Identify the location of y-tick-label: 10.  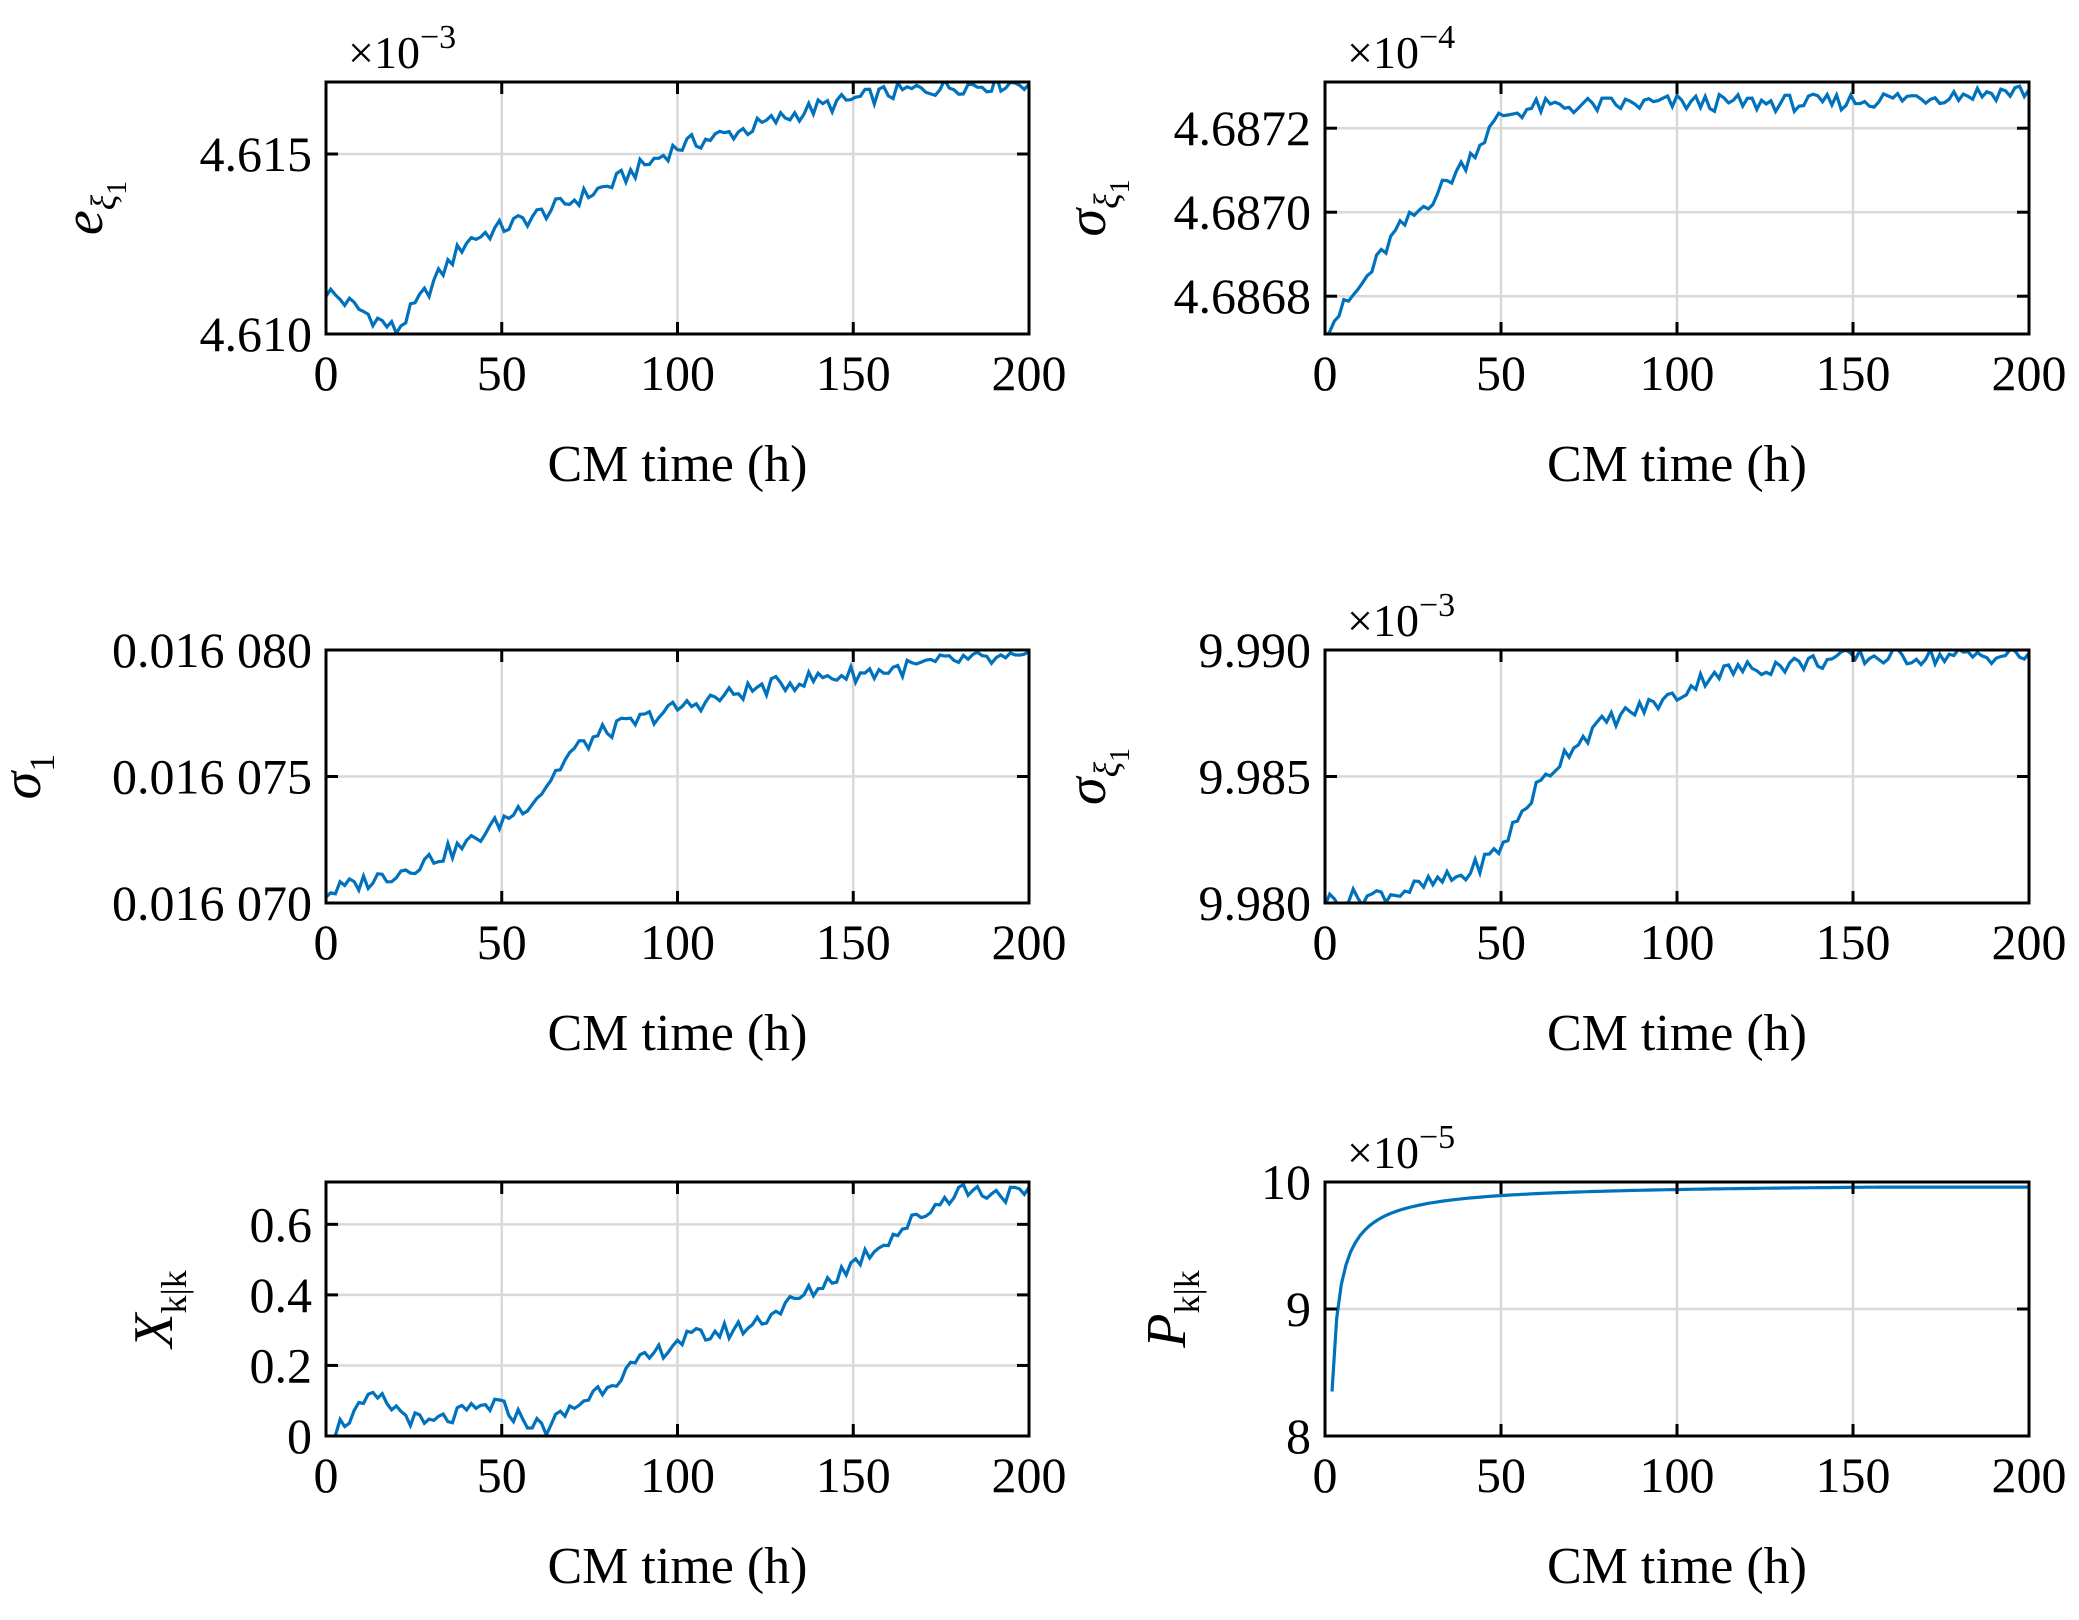
(1286, 1182).